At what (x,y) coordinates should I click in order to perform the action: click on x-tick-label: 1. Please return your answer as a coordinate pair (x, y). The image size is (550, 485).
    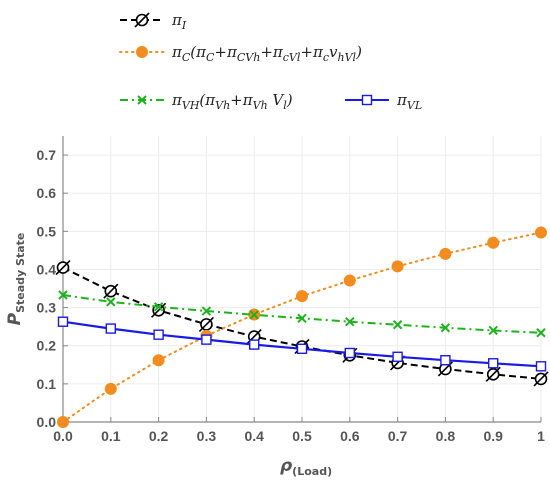
    Looking at the image, I should click on (541, 436).